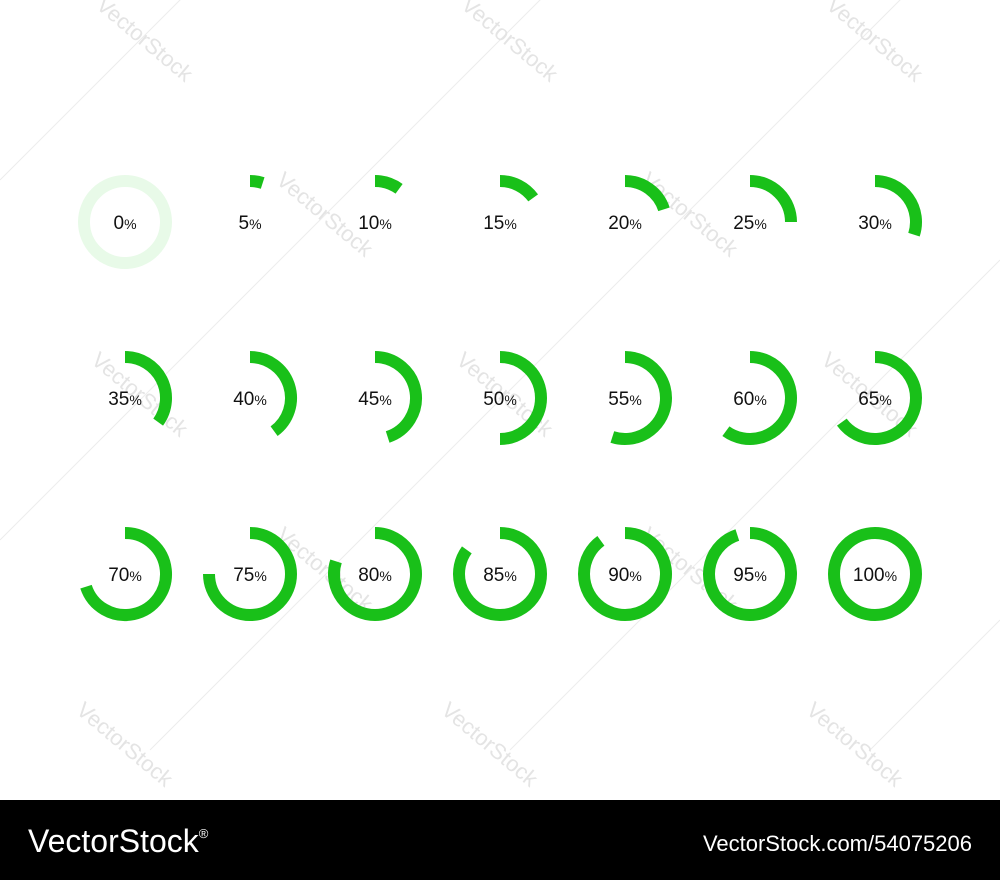 The height and width of the screenshot is (880, 1000). Describe the element at coordinates (743, 223) in the screenshot. I see `ring-value: 25` at that location.